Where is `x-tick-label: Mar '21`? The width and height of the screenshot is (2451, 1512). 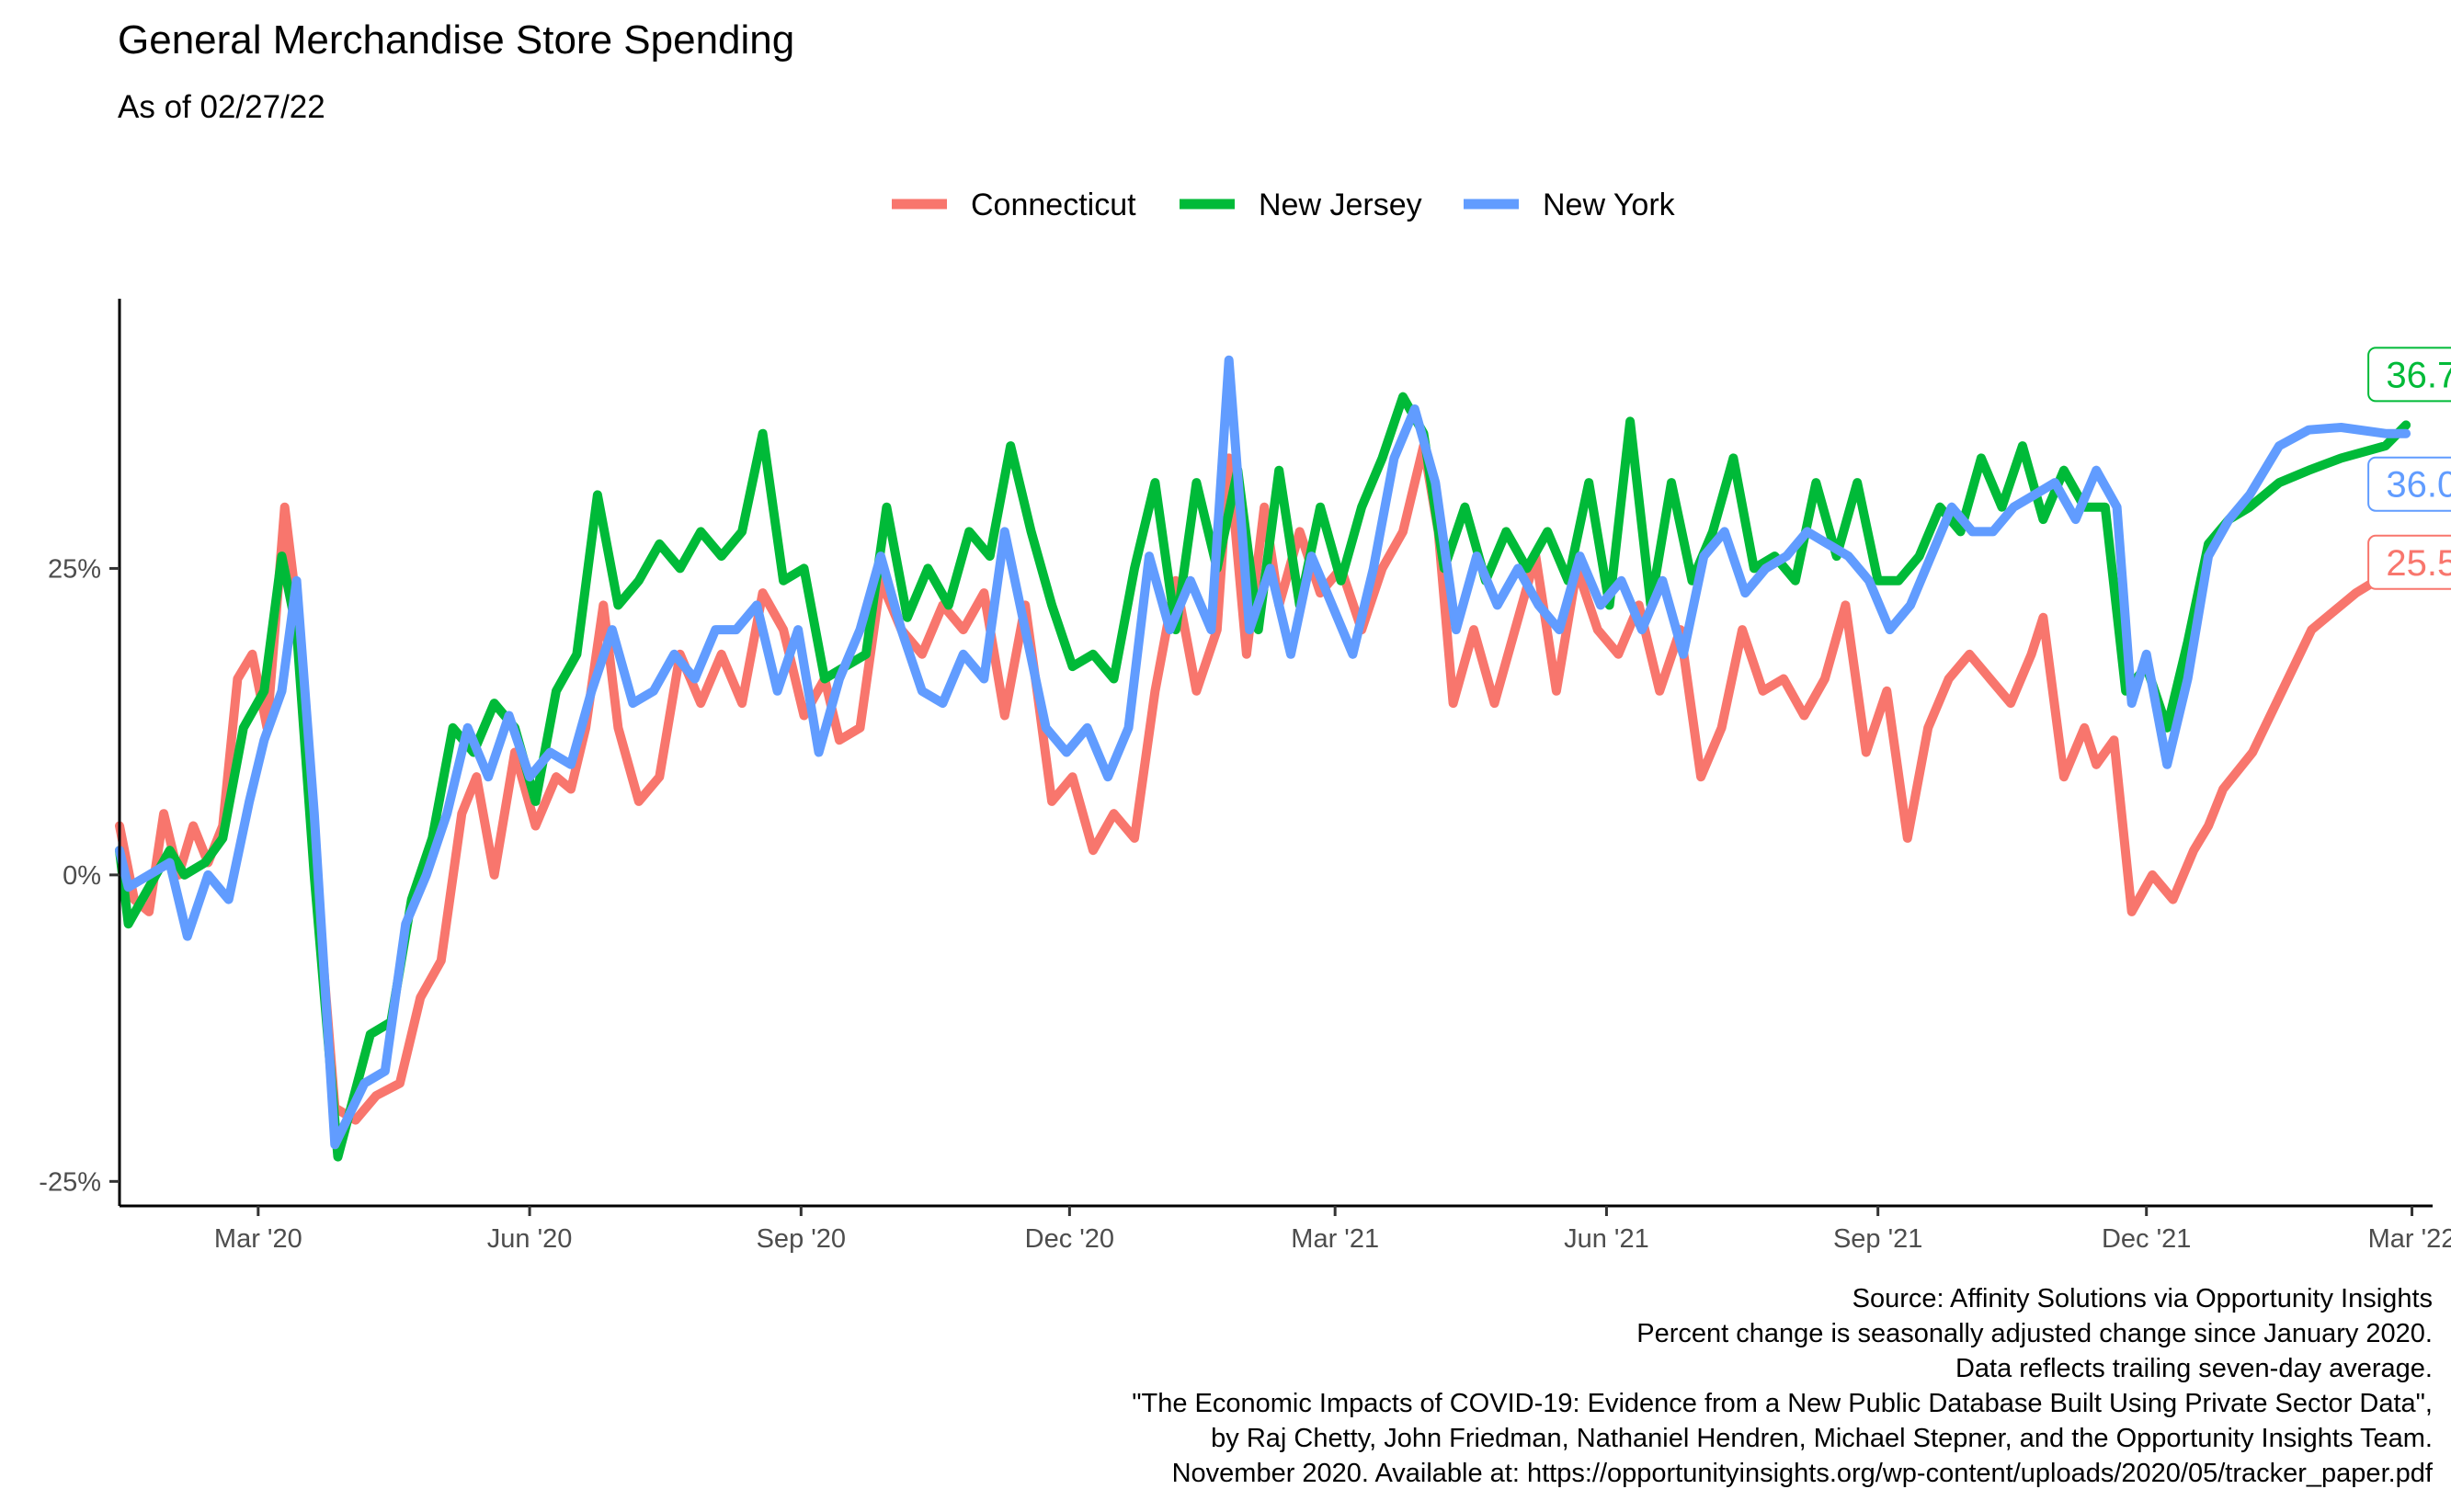
x-tick-label: Mar '21 is located at coordinates (1335, 1239).